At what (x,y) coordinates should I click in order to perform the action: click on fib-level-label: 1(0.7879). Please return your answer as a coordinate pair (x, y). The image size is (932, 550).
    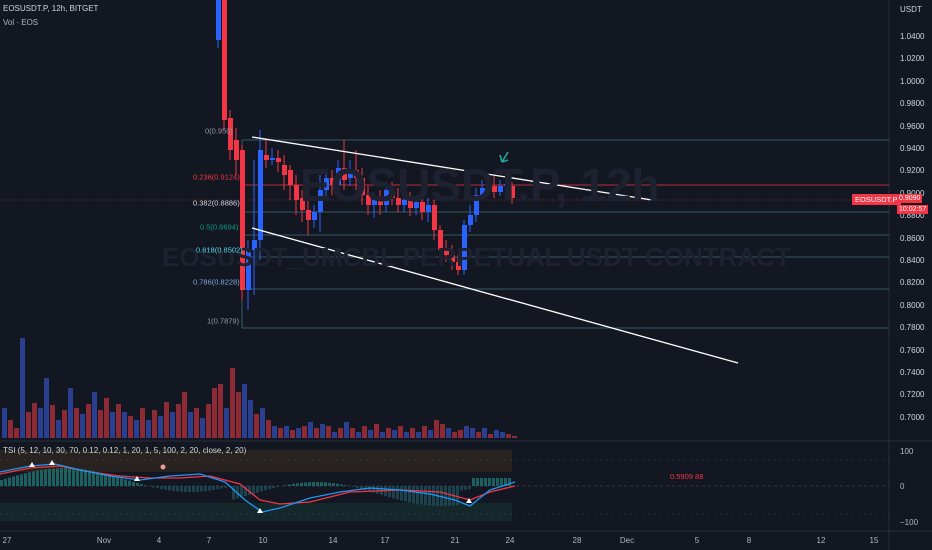
    Looking at the image, I should click on (223, 321).